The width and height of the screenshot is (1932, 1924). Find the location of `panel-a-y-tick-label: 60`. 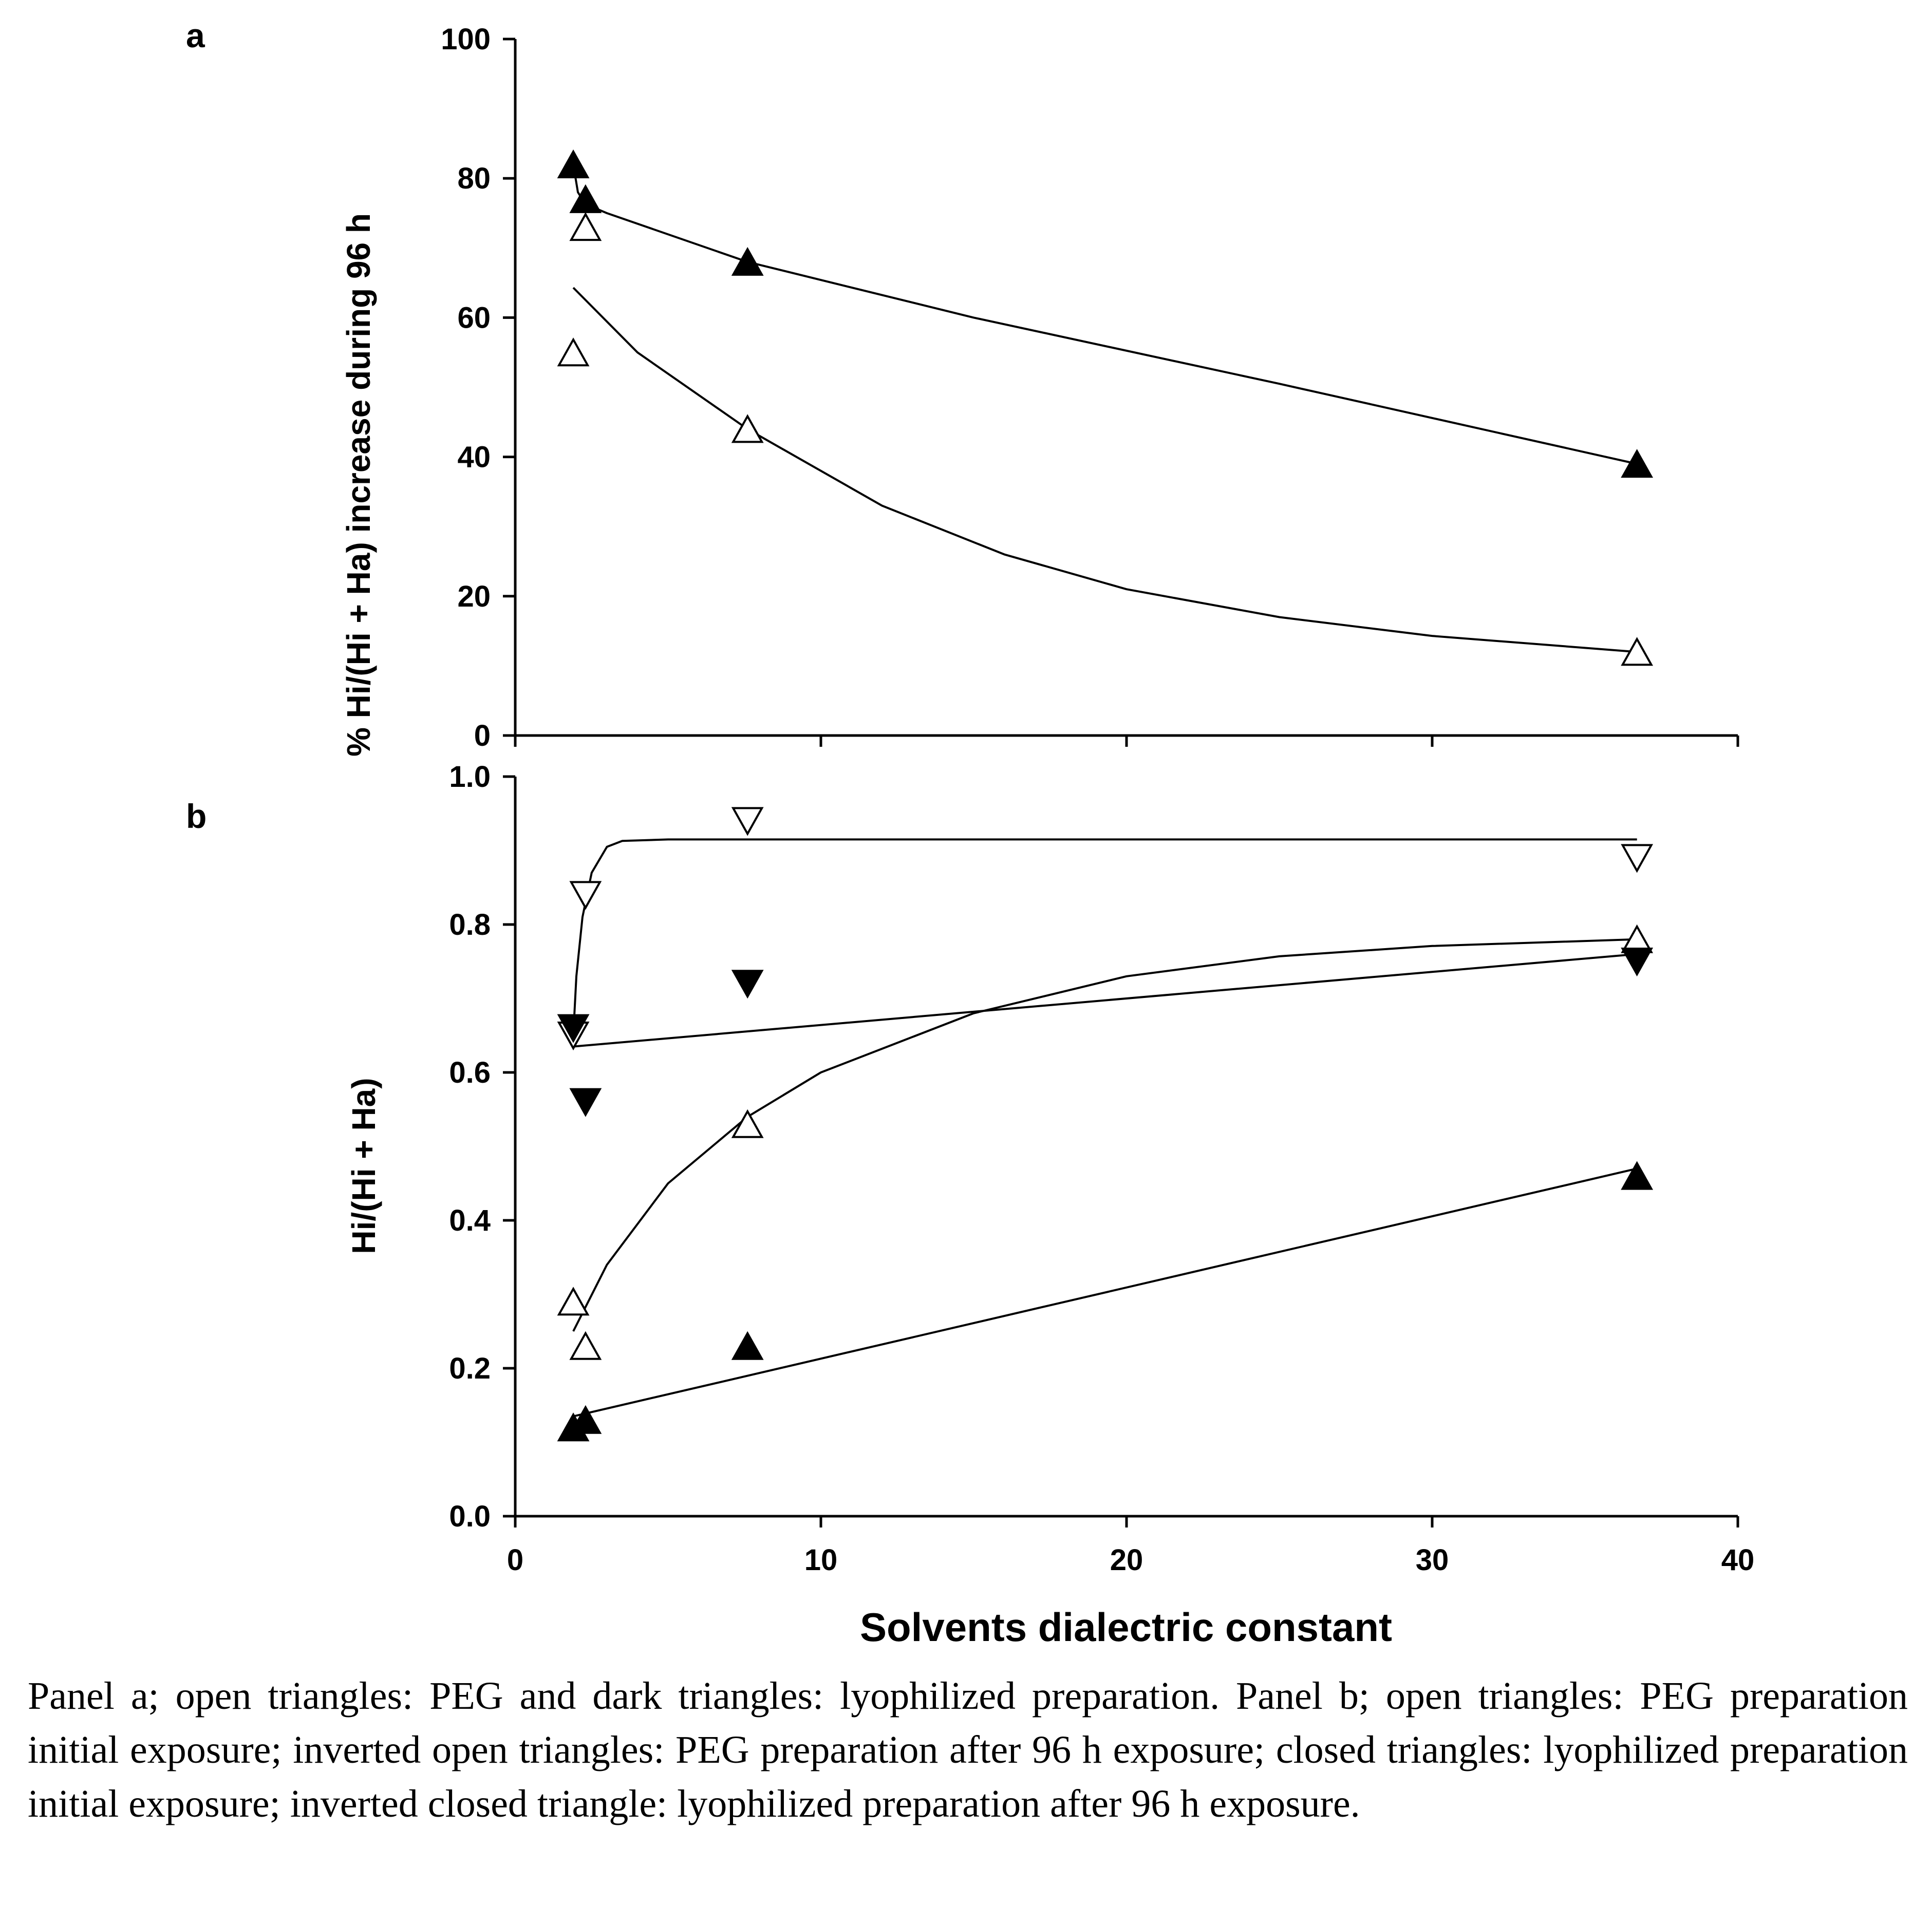

panel-a-y-tick-label: 60 is located at coordinates (474, 318).